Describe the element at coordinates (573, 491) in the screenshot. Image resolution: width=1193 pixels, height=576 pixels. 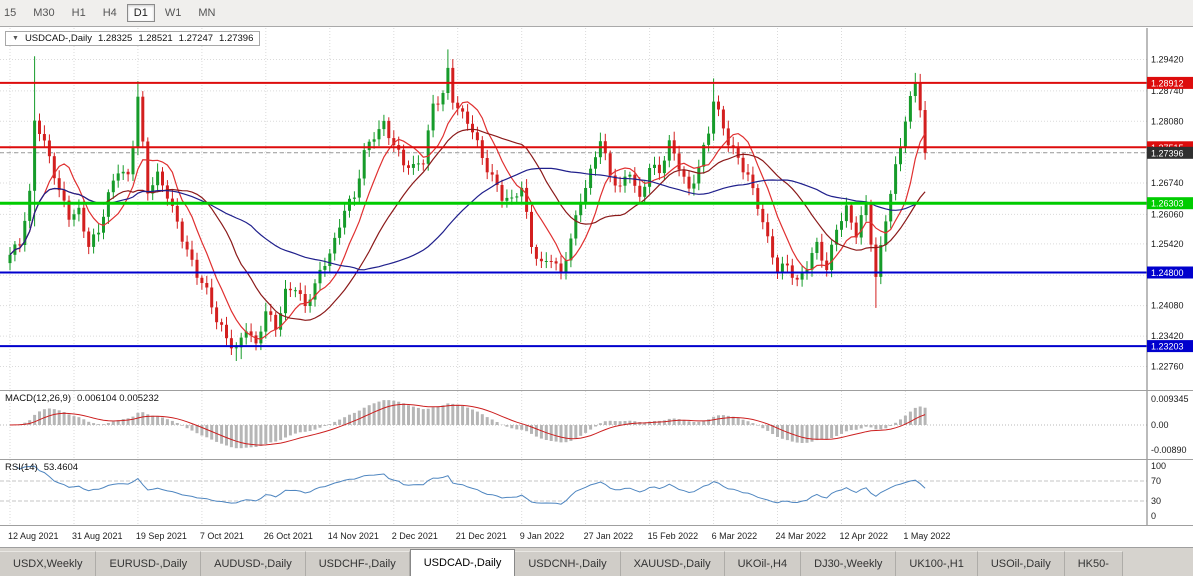
I see `rsi-levels-layer` at that location.